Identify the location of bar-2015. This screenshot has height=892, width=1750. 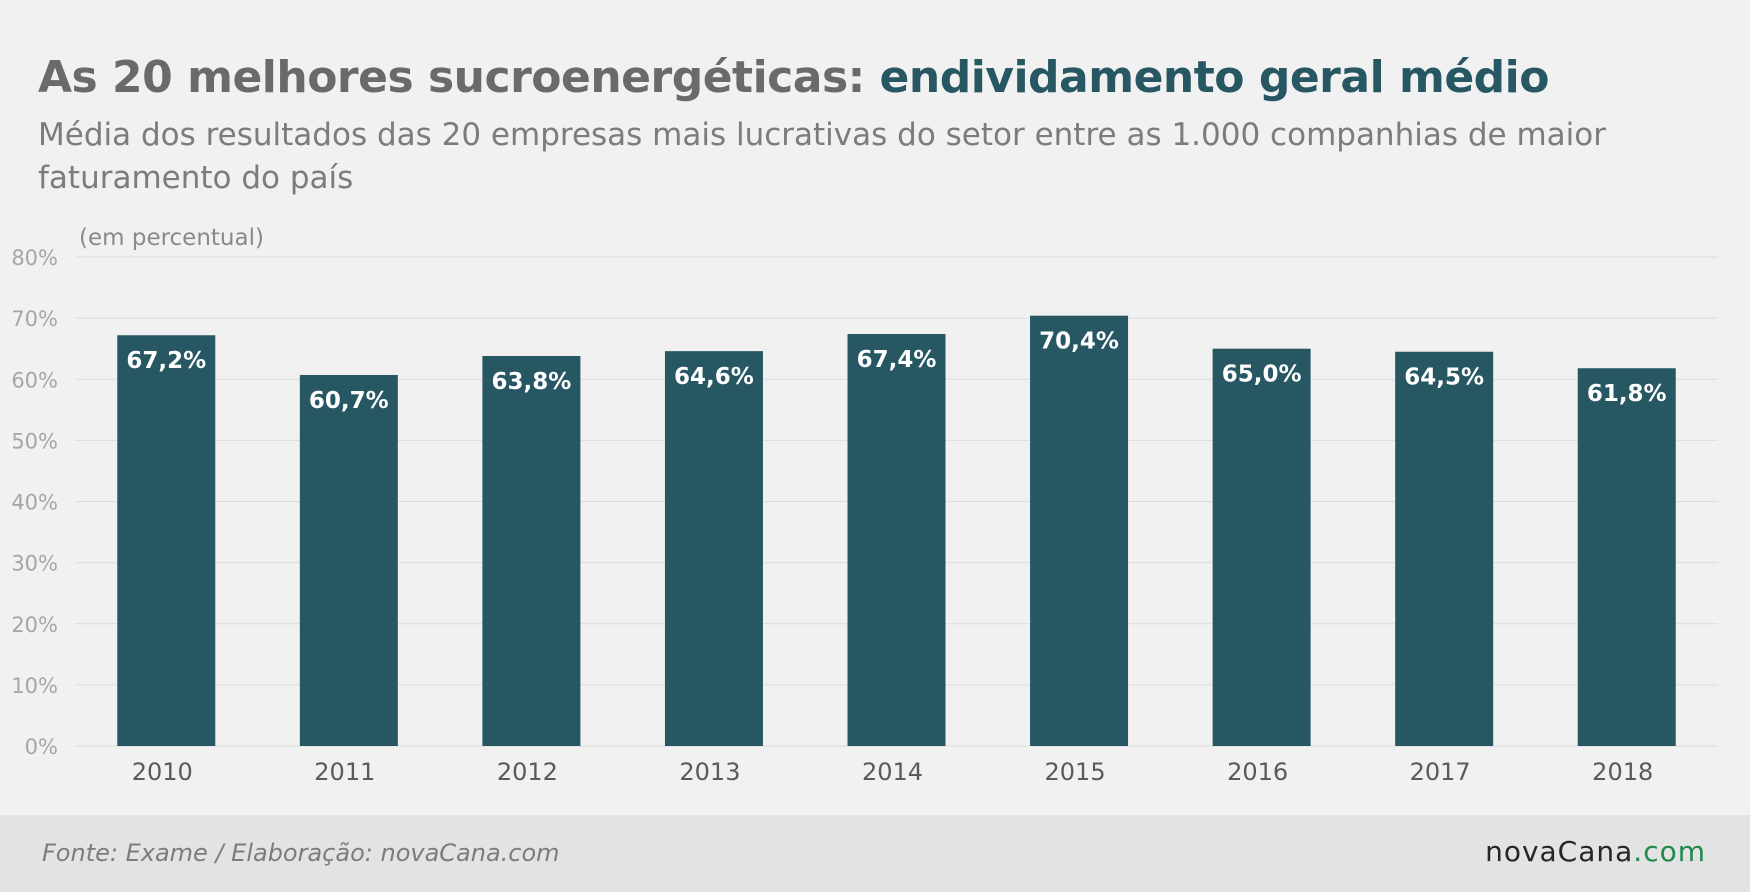
(1079, 530).